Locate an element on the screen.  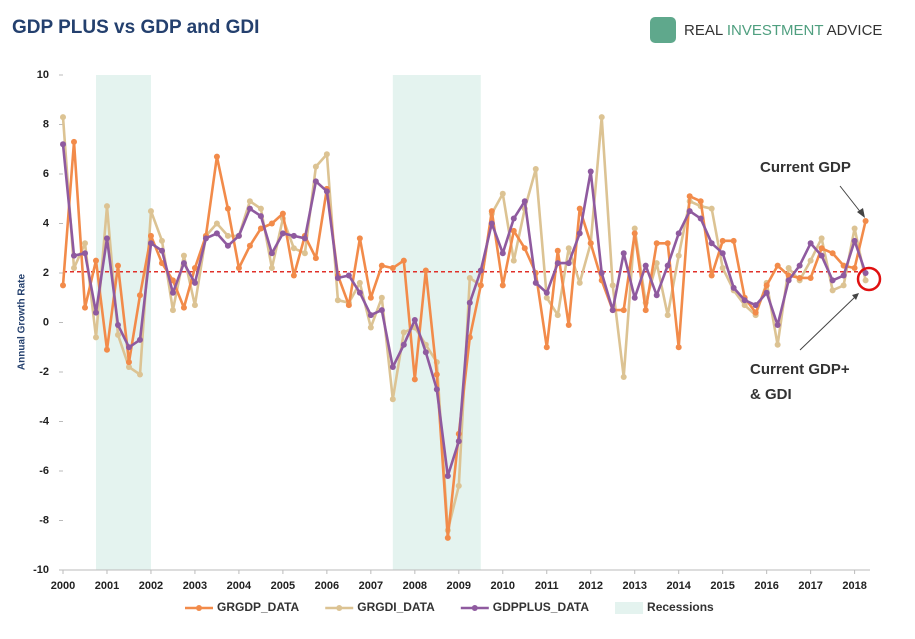
y-axis-label: Annual Growth Rate is located at coordinates (22, 322).